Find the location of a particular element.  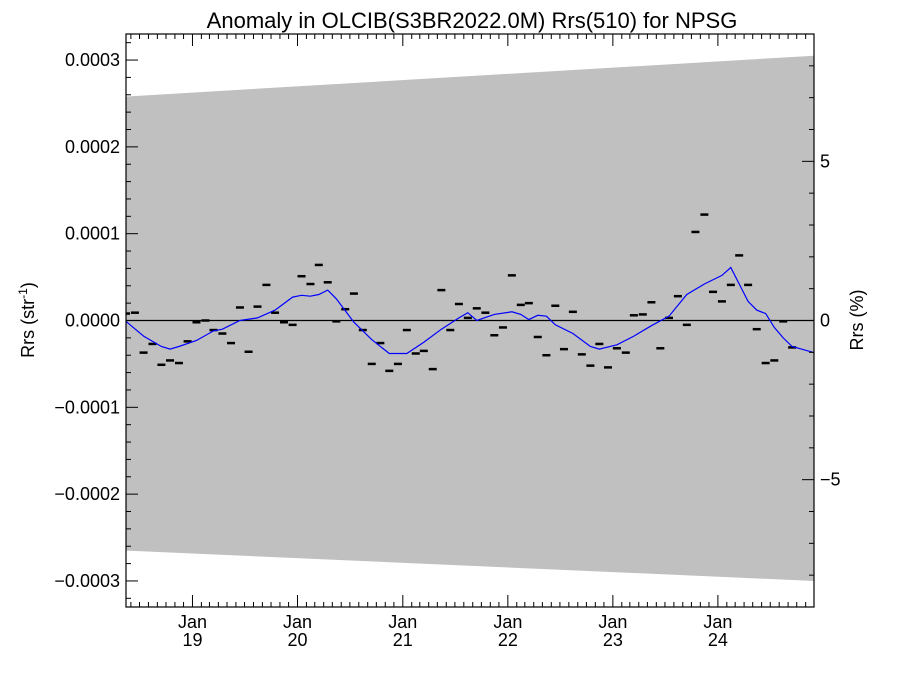

x-tick-label-year: 23 is located at coordinates (613, 640).